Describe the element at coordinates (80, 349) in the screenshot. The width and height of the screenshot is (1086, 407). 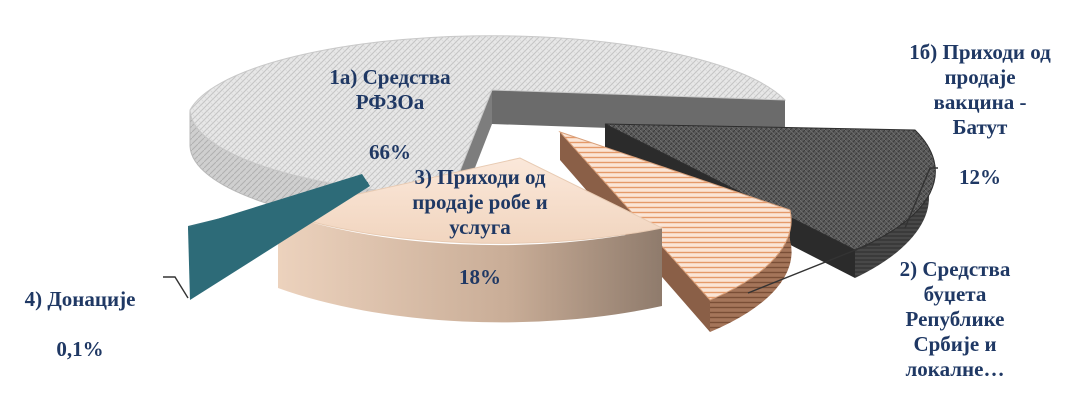
I see `label-4-percent: 0,1%` at that location.